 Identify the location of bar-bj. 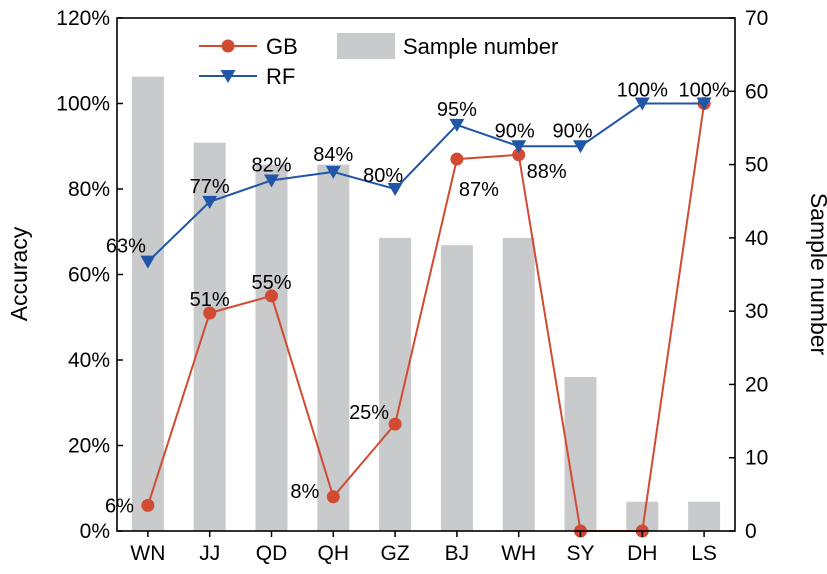
(456, 388).